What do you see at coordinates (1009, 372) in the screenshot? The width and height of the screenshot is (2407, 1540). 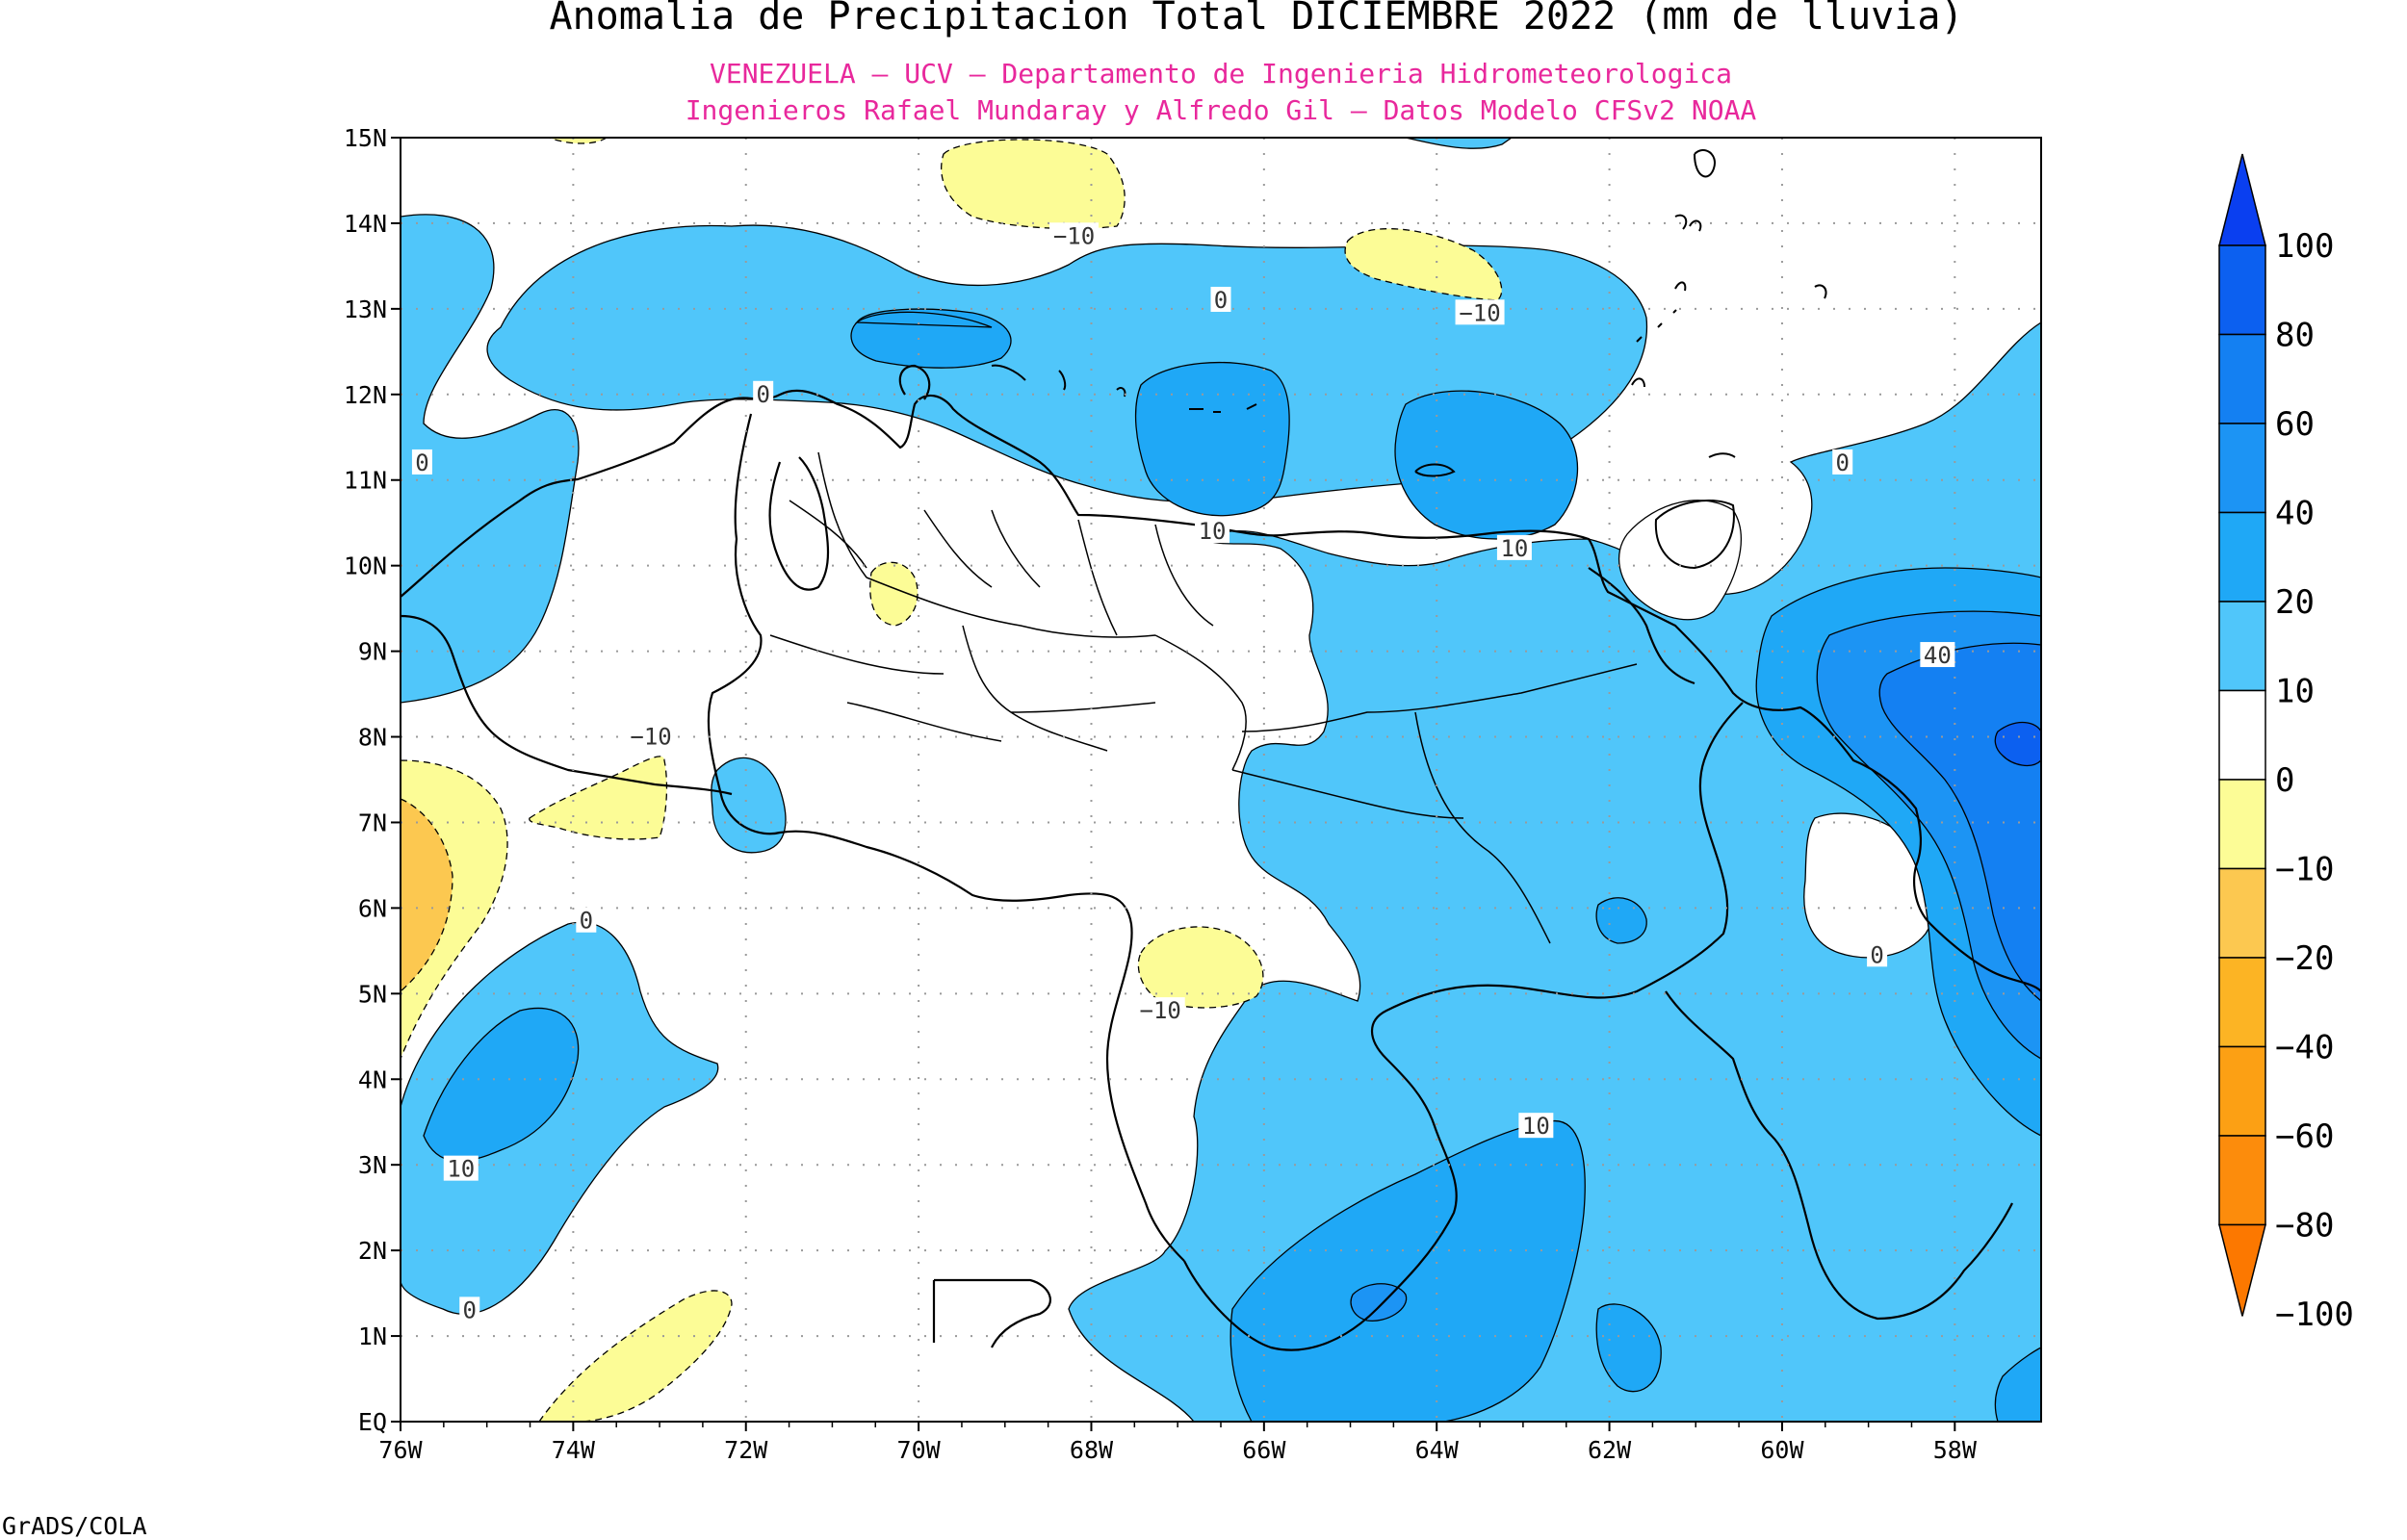 I see `curacao-island` at bounding box center [1009, 372].